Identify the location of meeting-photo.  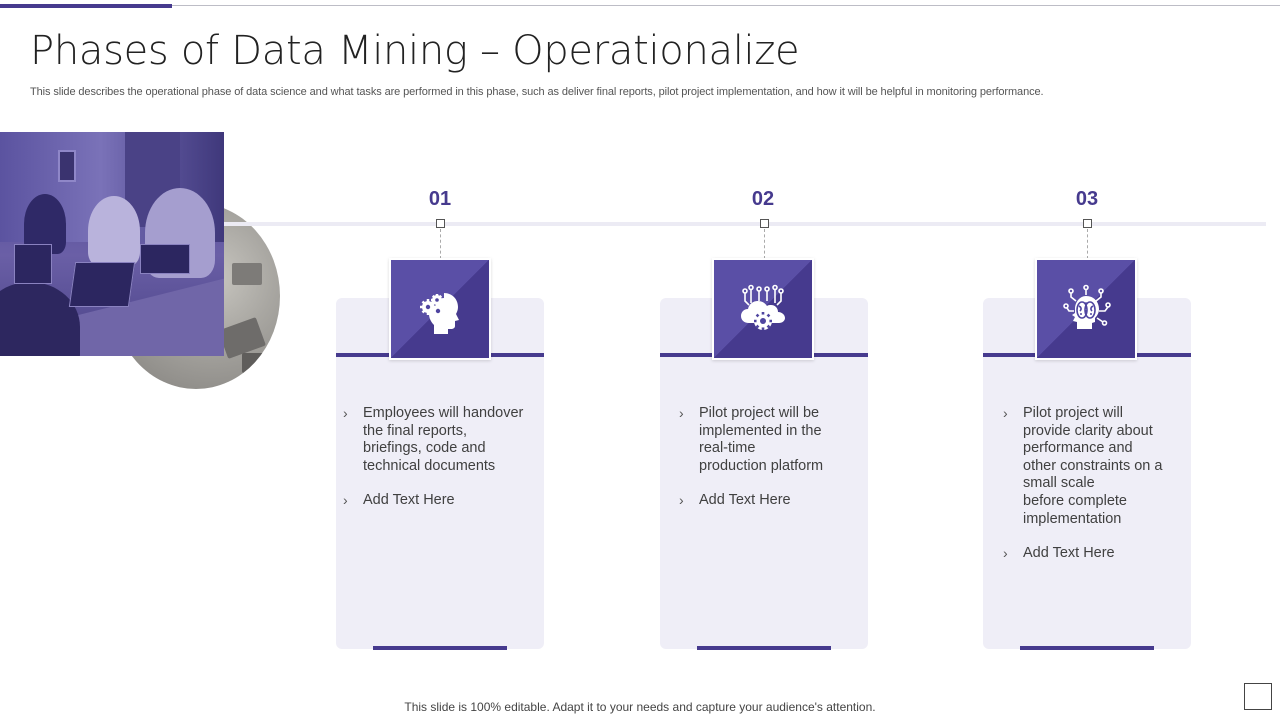
(112, 244).